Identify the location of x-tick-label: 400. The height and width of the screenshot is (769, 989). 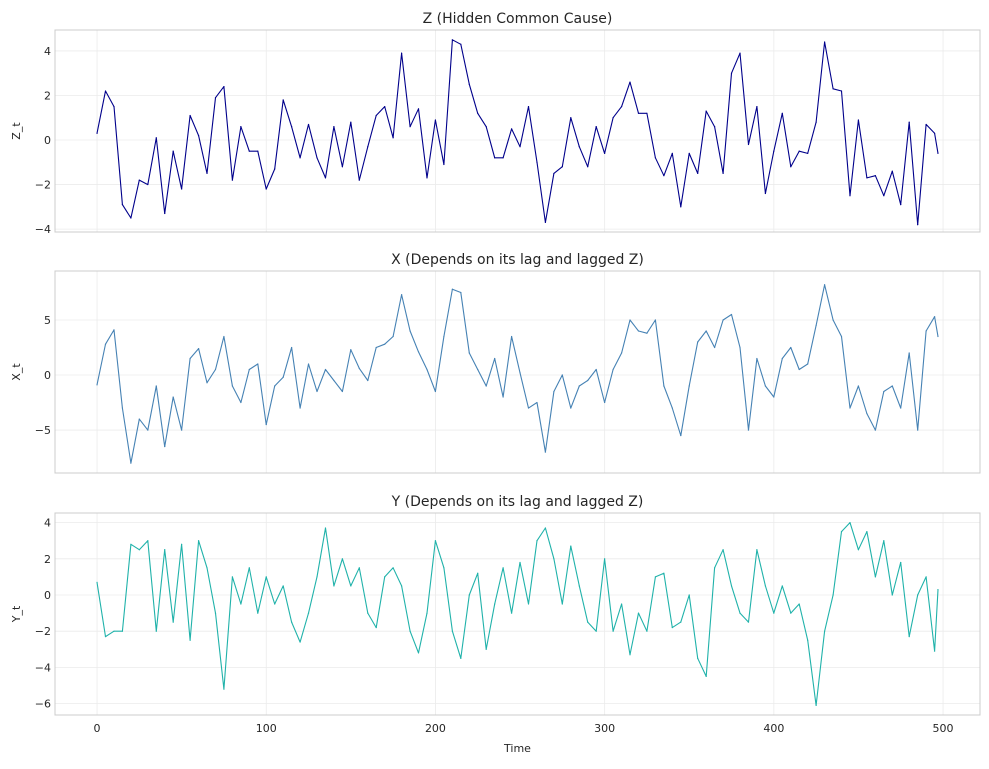
(773, 728).